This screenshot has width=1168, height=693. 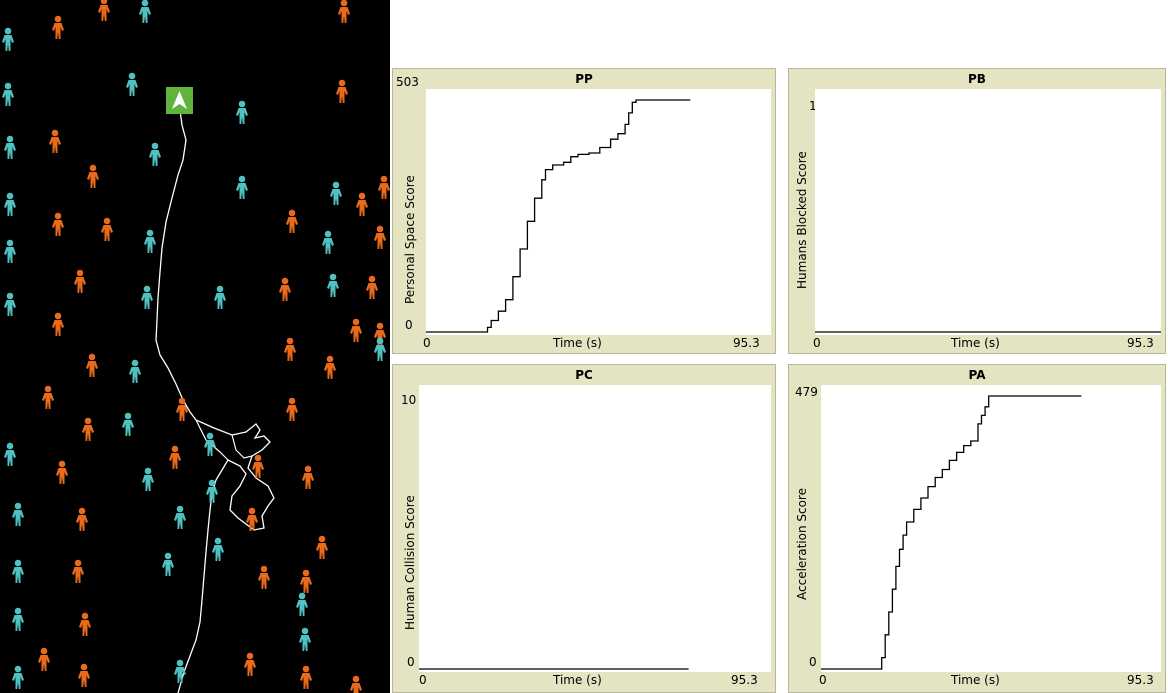 What do you see at coordinates (407, 82) in the screenshot?
I see `y-tick-max: 503` at bounding box center [407, 82].